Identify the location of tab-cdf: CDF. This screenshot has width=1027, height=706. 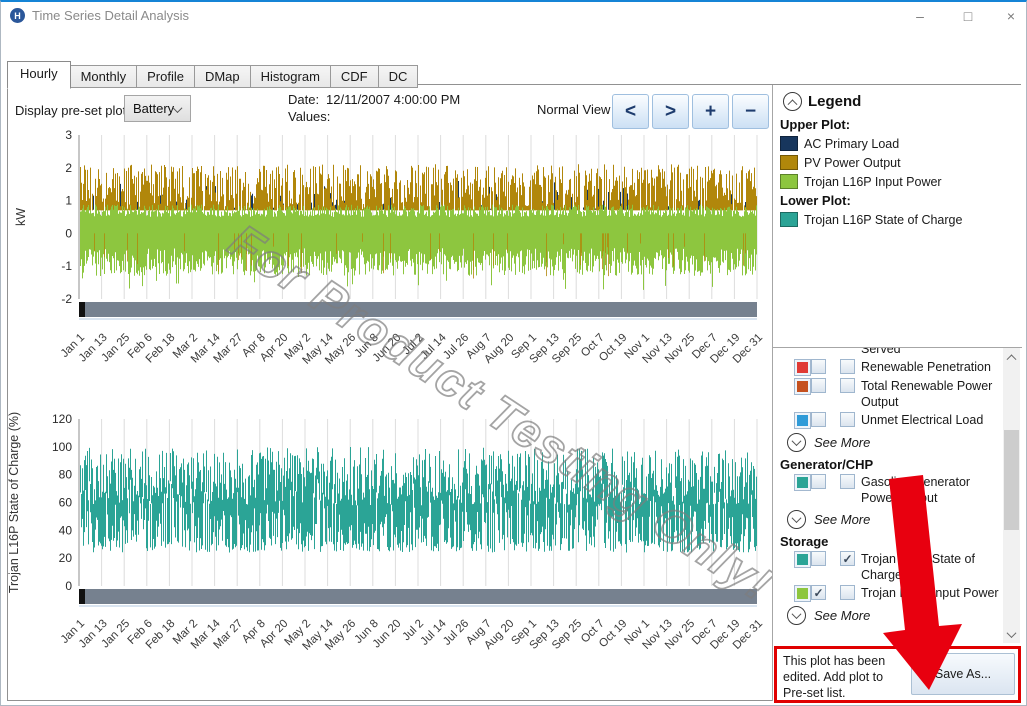
(354, 76).